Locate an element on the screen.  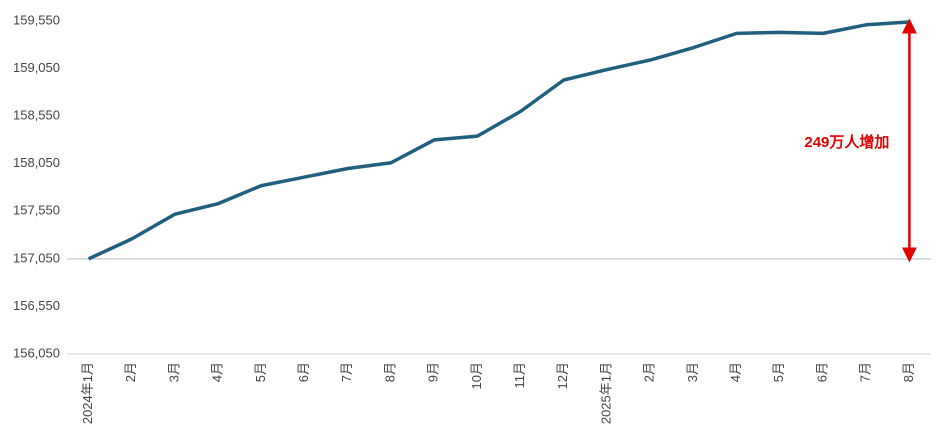
y-tick-label: 157,050 is located at coordinates (36, 257).